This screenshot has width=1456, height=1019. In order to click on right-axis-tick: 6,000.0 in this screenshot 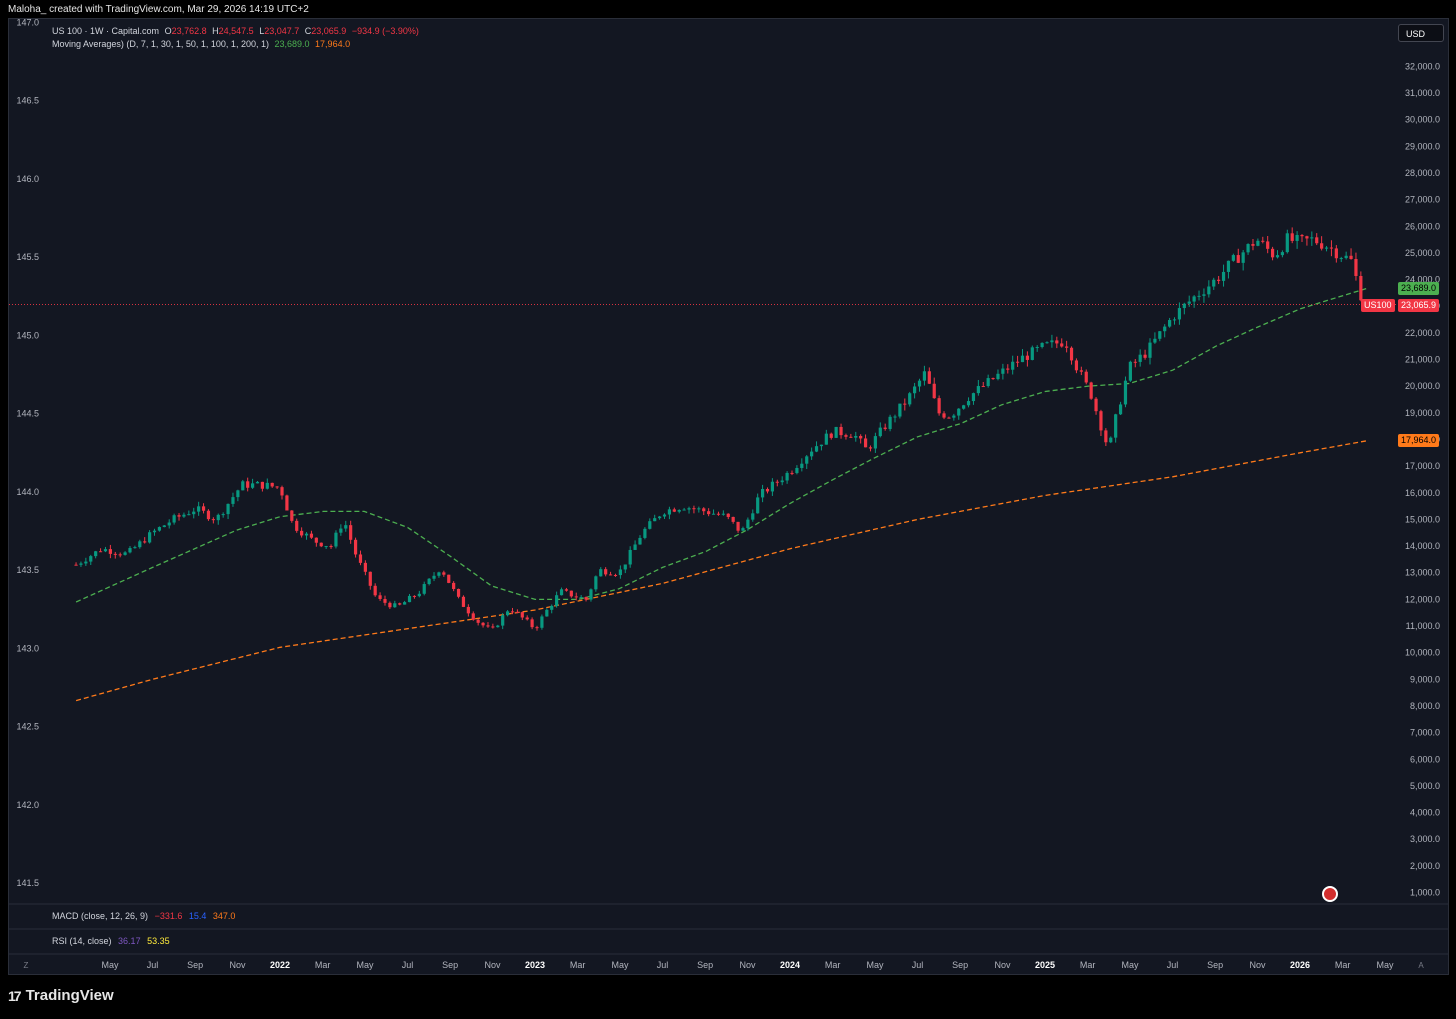, I will do `click(1425, 759)`.